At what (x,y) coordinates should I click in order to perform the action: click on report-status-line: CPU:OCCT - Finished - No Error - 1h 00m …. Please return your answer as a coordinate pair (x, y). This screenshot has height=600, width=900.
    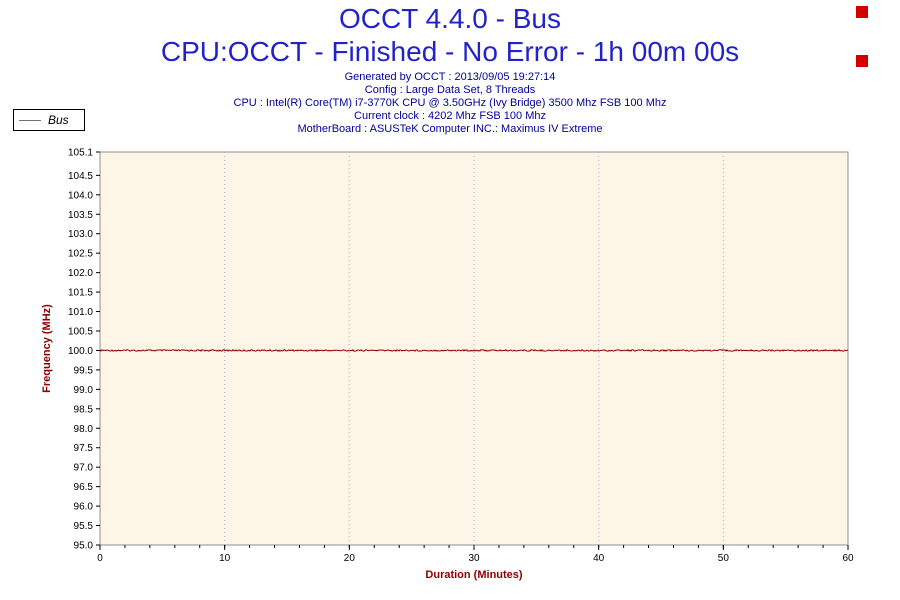
    Looking at the image, I should click on (450, 51).